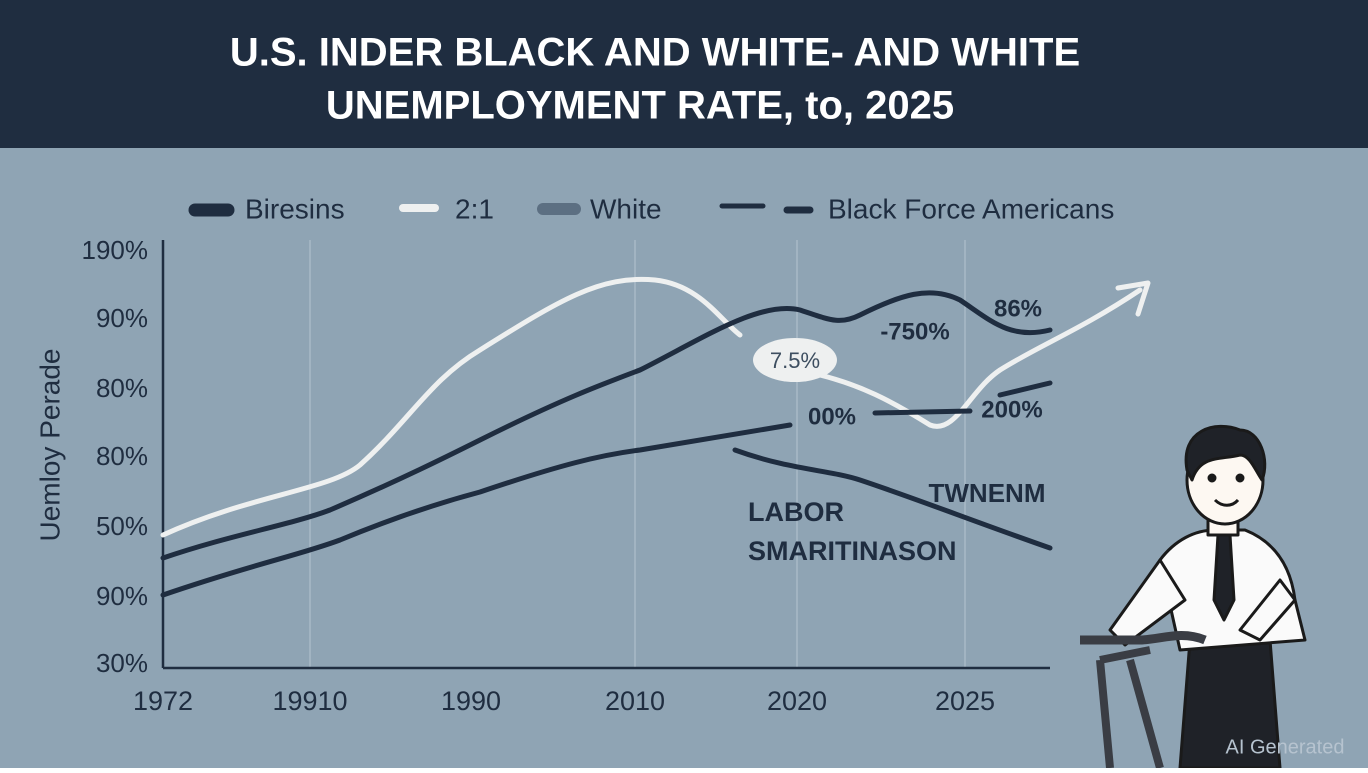 The width and height of the screenshot is (1368, 773). What do you see at coordinates (1285, 747) in the screenshot?
I see `watermark: AI Generated` at bounding box center [1285, 747].